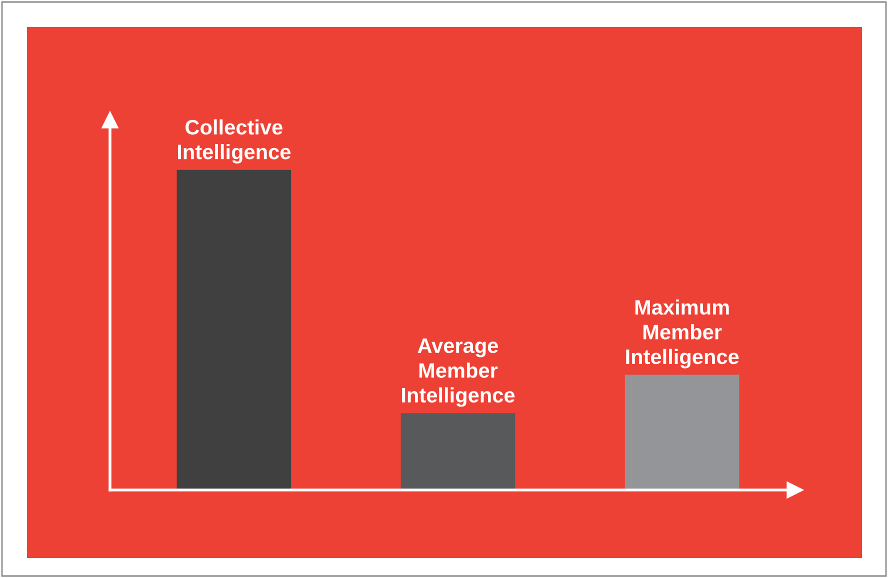 This screenshot has width=888, height=578. Describe the element at coordinates (458, 372) in the screenshot. I see `x-tick-label: Average Member Intelligence` at that location.